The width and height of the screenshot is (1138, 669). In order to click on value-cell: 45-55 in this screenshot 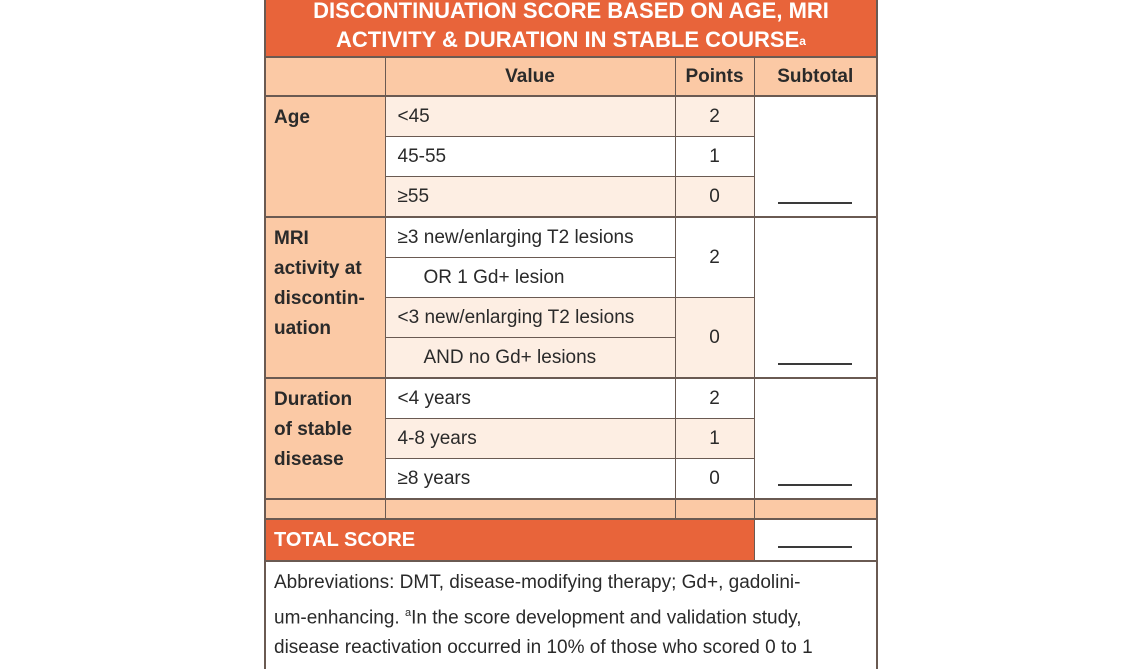, I will do `click(530, 156)`.